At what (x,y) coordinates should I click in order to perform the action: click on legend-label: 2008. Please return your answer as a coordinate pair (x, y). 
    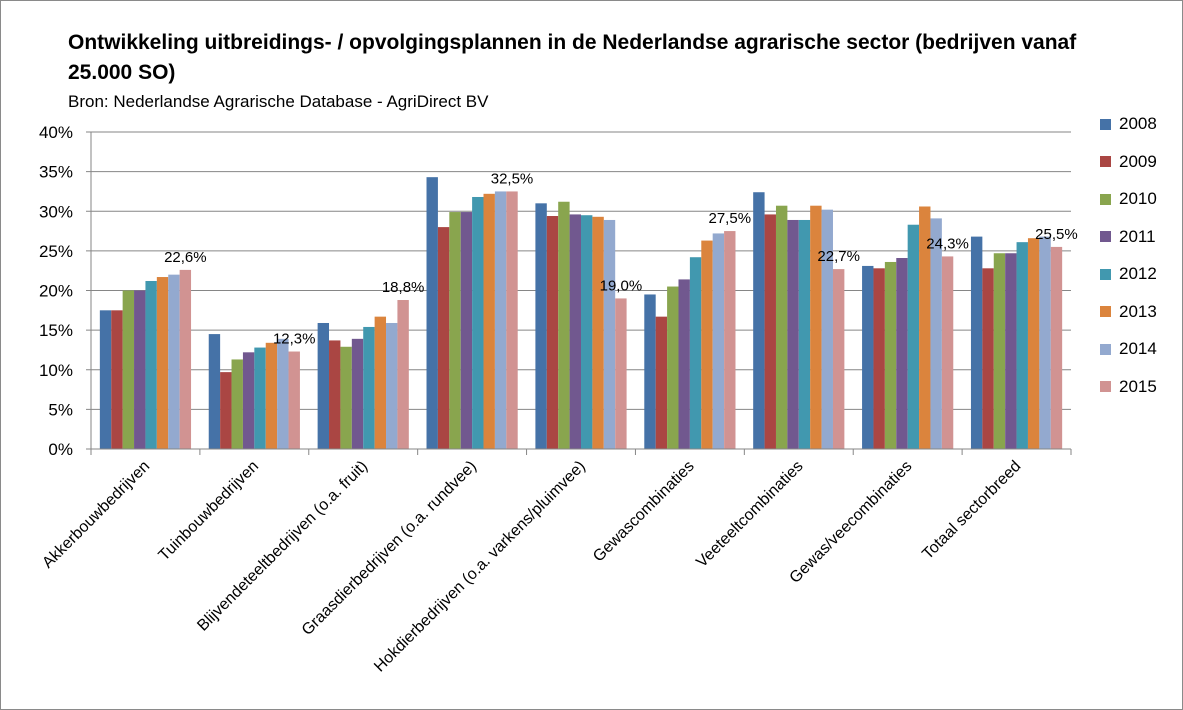
    Looking at the image, I should click on (1138, 123).